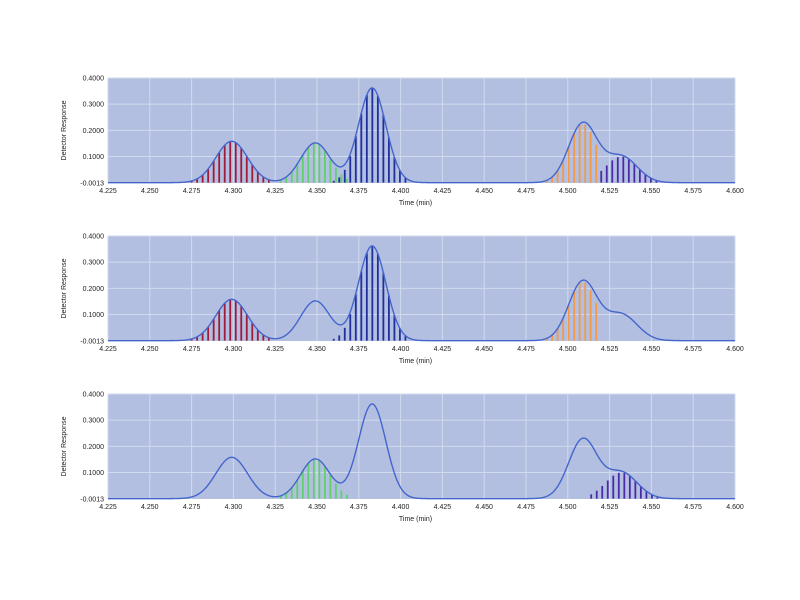  Describe the element at coordinates (92, 500) in the screenshot. I see `y-tick-label: -0.0013` at that location.